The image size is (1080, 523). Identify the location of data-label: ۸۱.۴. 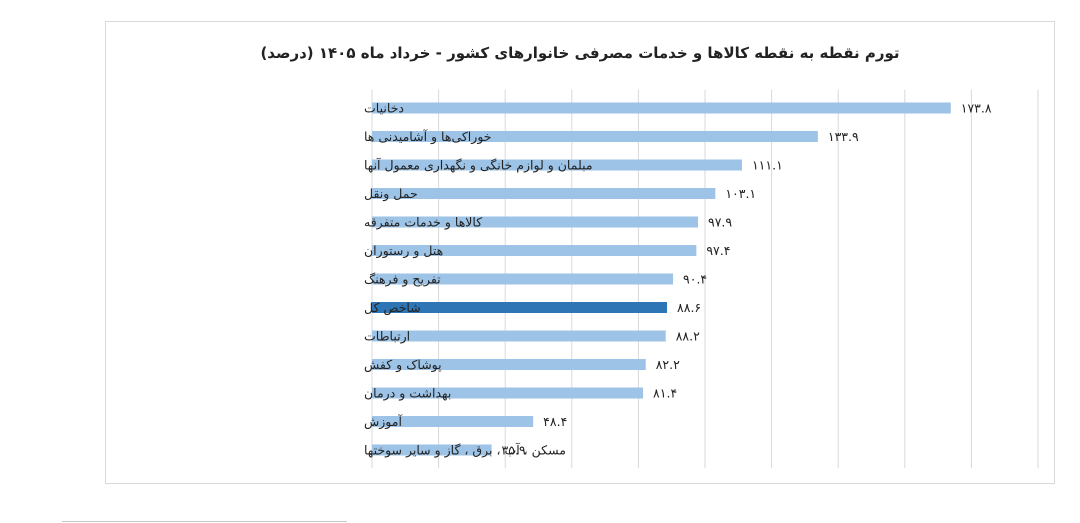
(665, 393).